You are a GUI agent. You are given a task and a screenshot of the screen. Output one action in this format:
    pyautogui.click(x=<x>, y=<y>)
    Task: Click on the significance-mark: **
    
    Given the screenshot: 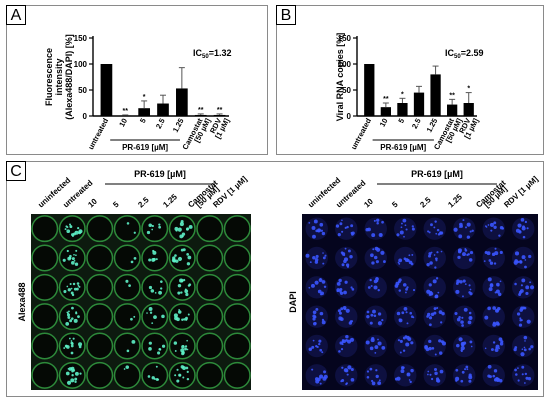 What is the action you would take?
    pyautogui.click(x=220, y=110)
    